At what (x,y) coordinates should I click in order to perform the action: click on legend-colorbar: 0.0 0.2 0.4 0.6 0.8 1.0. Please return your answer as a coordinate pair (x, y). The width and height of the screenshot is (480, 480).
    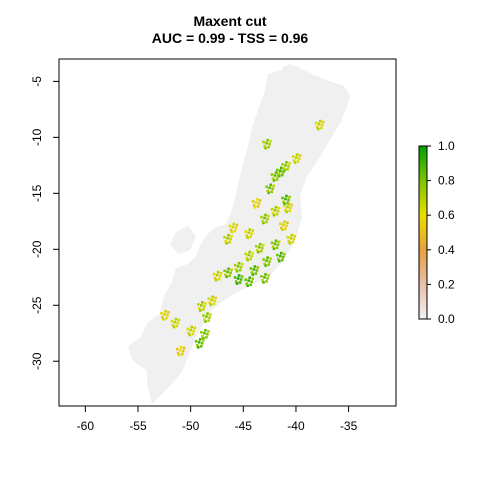
    Looking at the image, I should click on (436, 232).